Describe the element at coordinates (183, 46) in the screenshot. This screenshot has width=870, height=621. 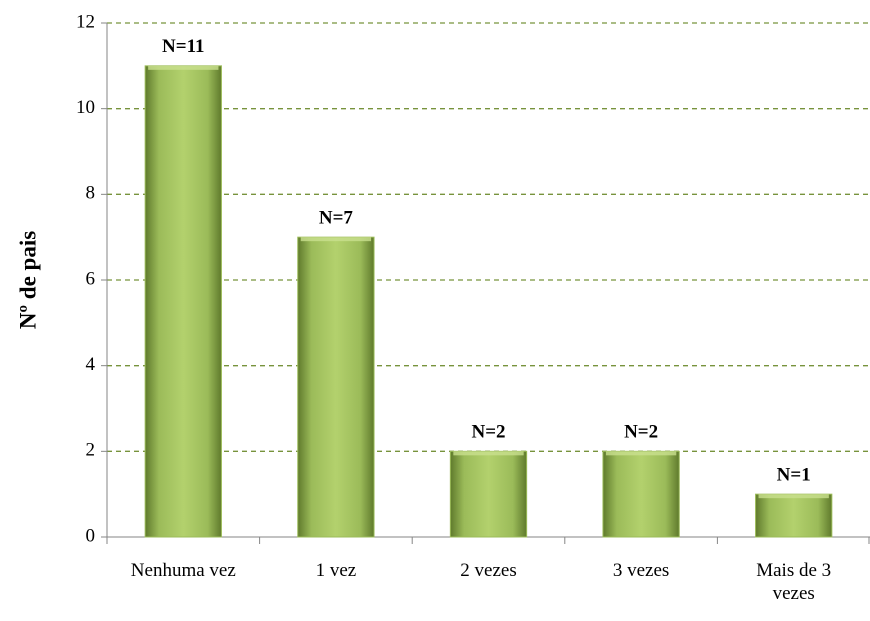
I see `value-label: N=11` at that location.